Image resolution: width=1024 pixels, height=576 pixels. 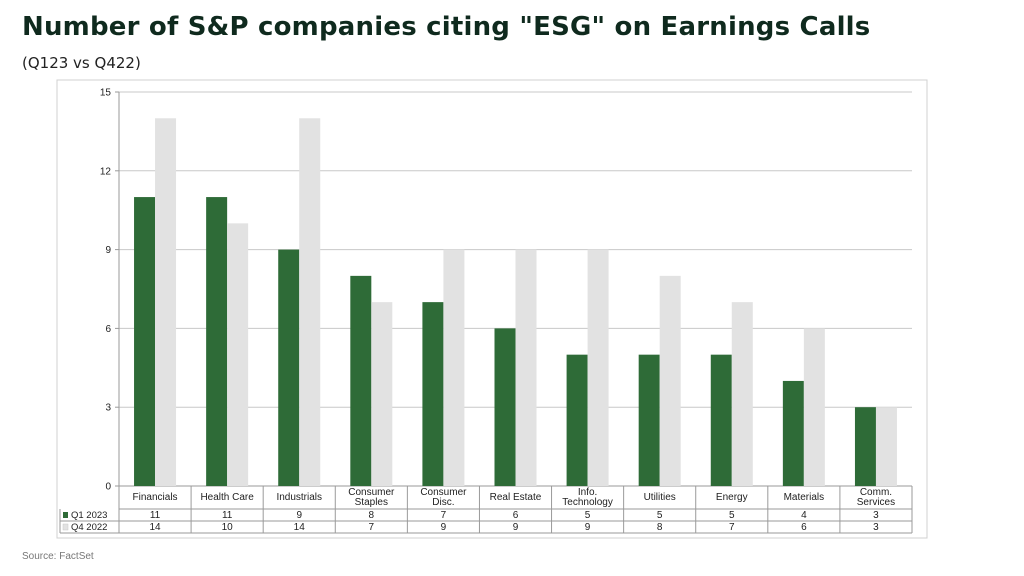 What do you see at coordinates (89, 515) in the screenshot?
I see `series-name: Q1 2023` at bounding box center [89, 515].